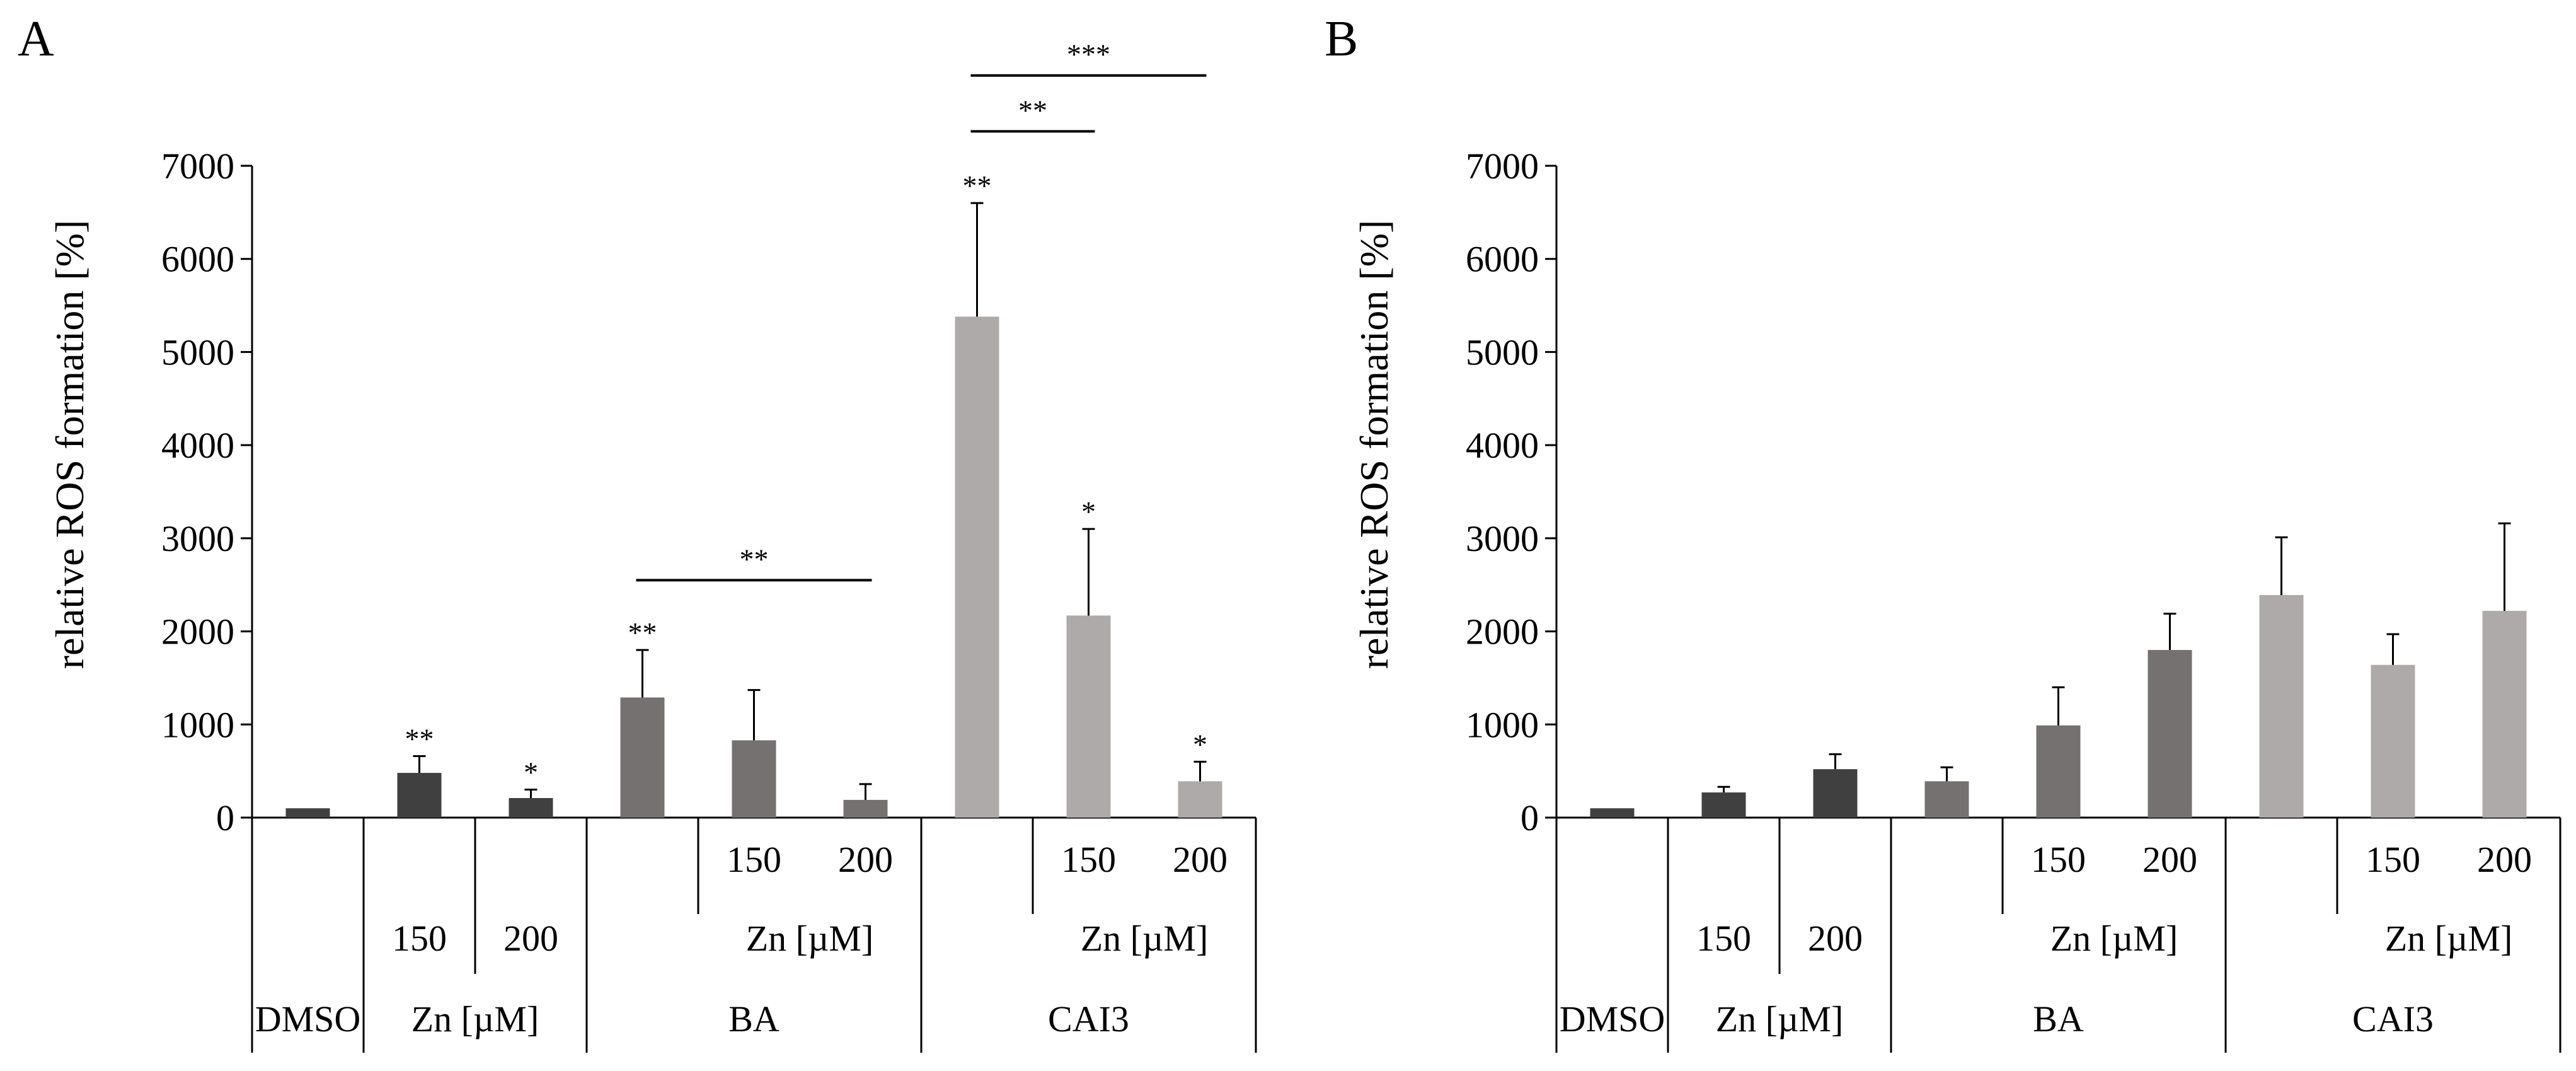 The width and height of the screenshot is (2576, 1071). What do you see at coordinates (1341, 39) in the screenshot?
I see `panel-label: B` at bounding box center [1341, 39].